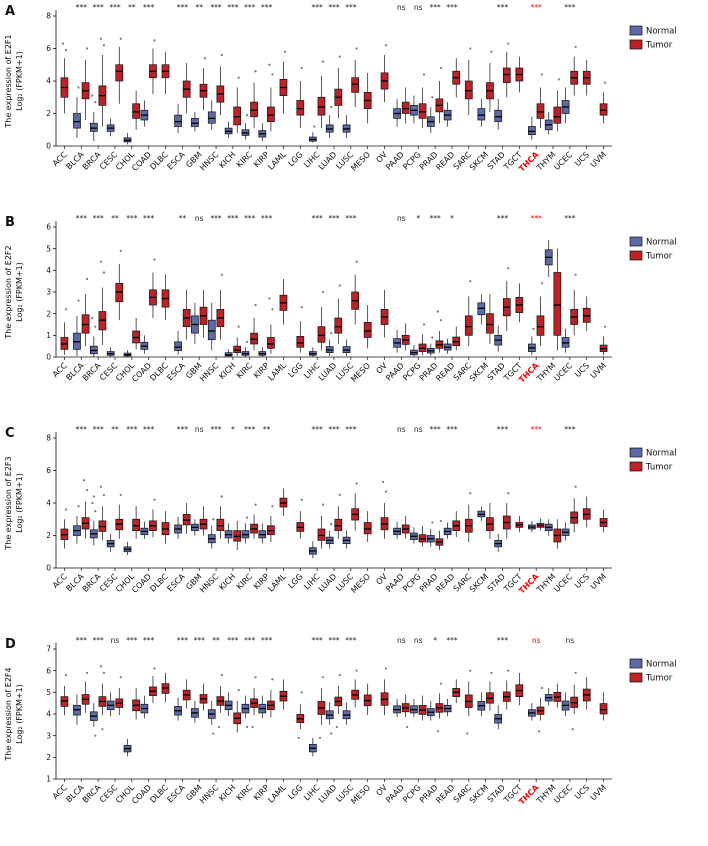 The width and height of the screenshot is (708, 846). Describe the element at coordinates (563, 794) in the screenshot. I see `category-label: UCEC` at that location.